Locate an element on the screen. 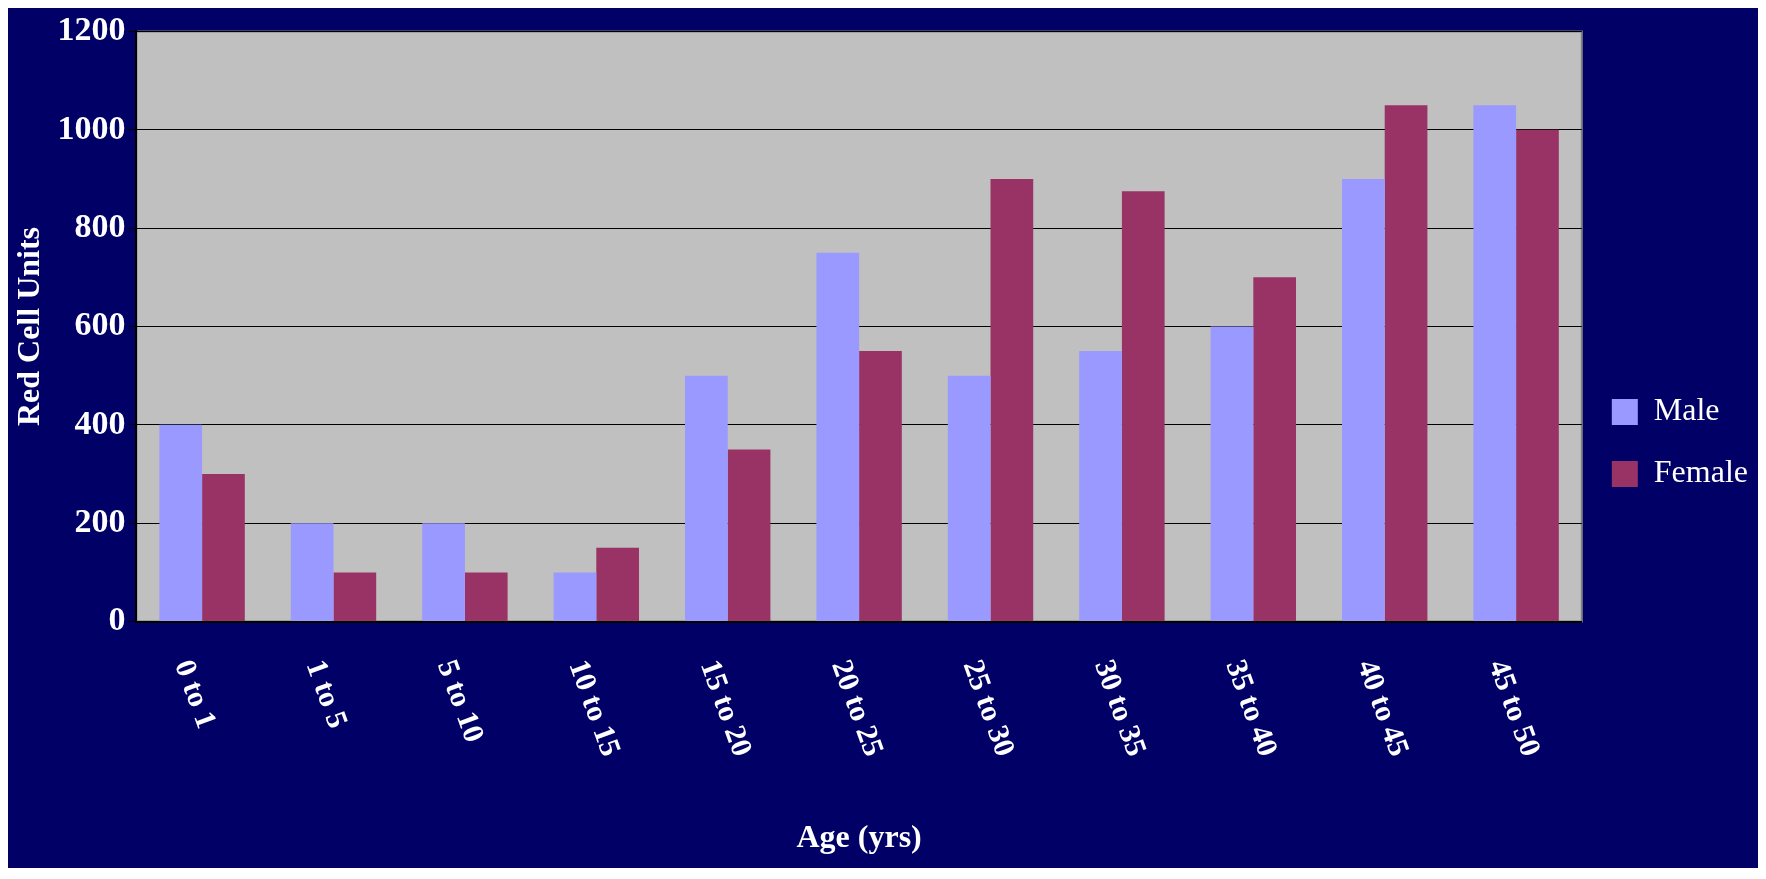 This screenshot has height=879, width=1766. x-tick-label: 10 to 15 is located at coordinates (596, 708).